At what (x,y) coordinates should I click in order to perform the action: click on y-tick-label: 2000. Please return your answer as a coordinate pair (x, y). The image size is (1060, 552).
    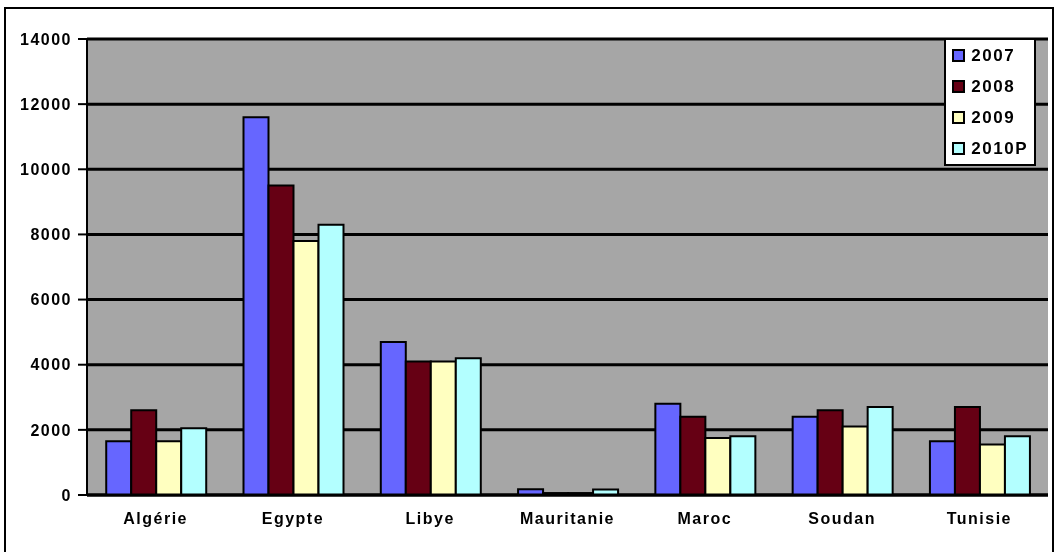
    Looking at the image, I should click on (51, 430).